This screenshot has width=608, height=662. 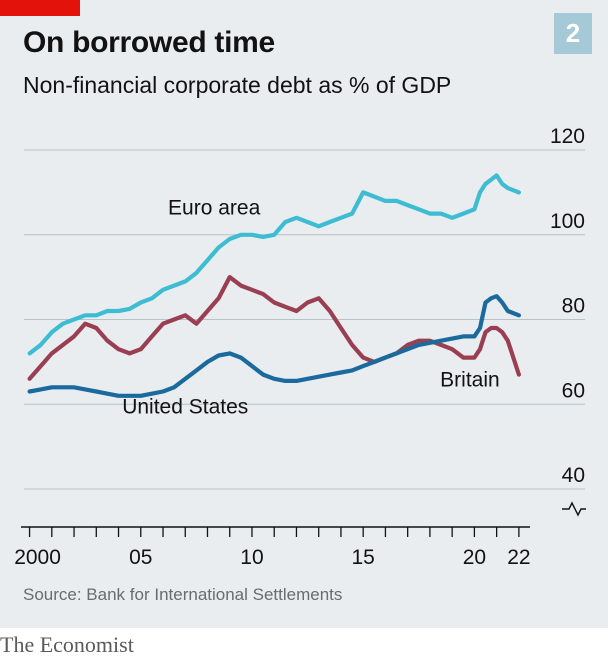 What do you see at coordinates (470, 379) in the screenshot?
I see `series-label-britain: Britain` at bounding box center [470, 379].